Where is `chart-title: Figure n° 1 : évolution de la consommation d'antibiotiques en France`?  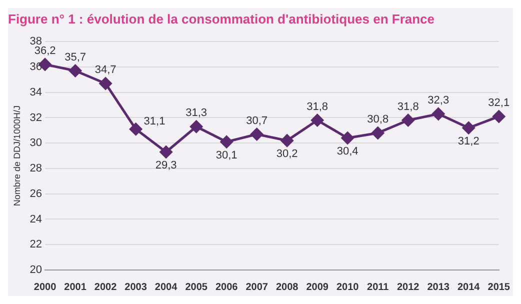 chart-title: Figure n° 1 : évolution de la consommation d'antibiotiques en France is located at coordinates (221, 18).